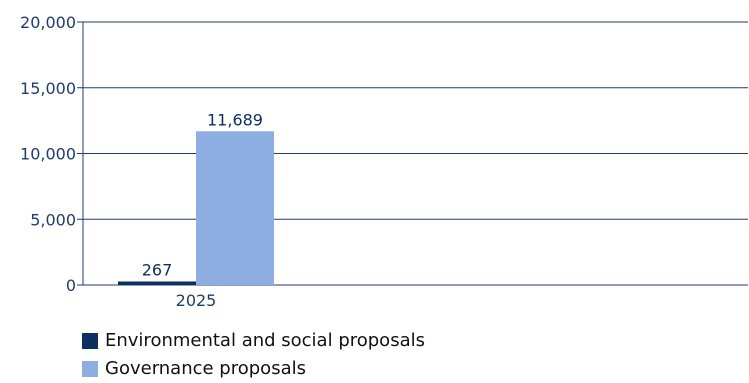 The image size is (749, 383). What do you see at coordinates (90, 341) in the screenshot?
I see `legend-swatch-environmental-social` at bounding box center [90, 341].